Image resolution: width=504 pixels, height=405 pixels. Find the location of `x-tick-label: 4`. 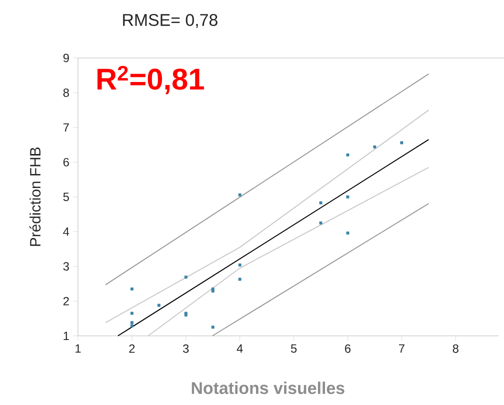

x-tick-label: 4 is located at coordinates (239, 348).